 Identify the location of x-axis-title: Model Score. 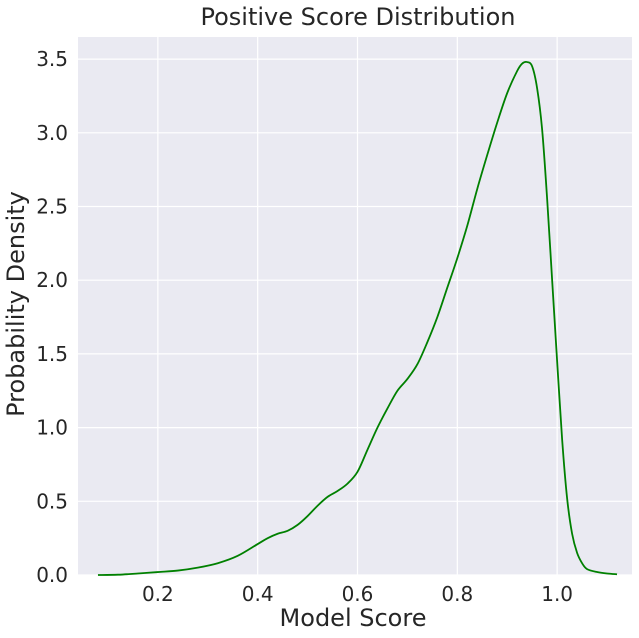
(353, 618).